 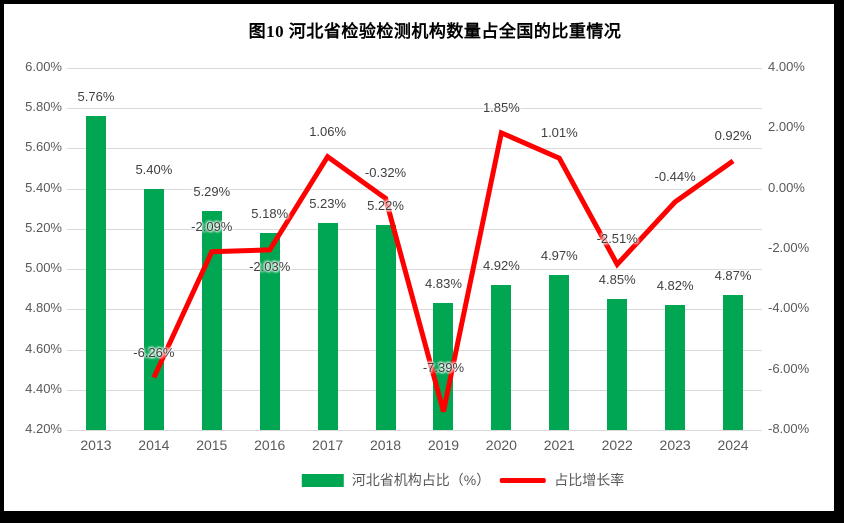 I want to click on bar-2013, so click(x=95, y=273).